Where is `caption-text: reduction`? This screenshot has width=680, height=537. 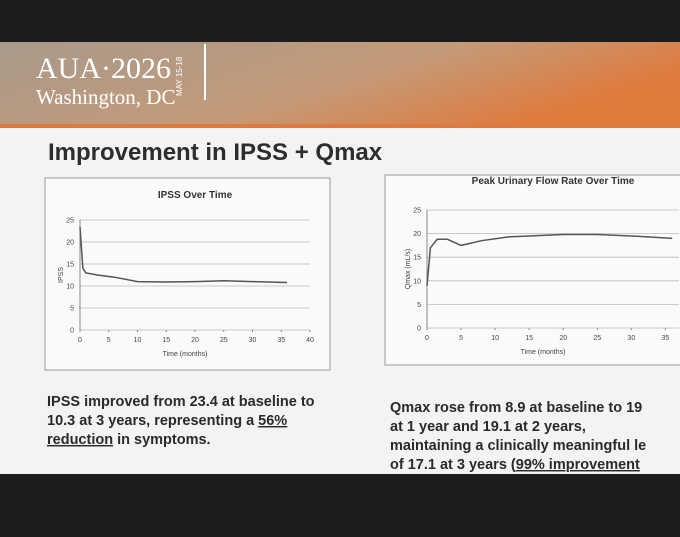 caption-text: reduction is located at coordinates (80, 440).